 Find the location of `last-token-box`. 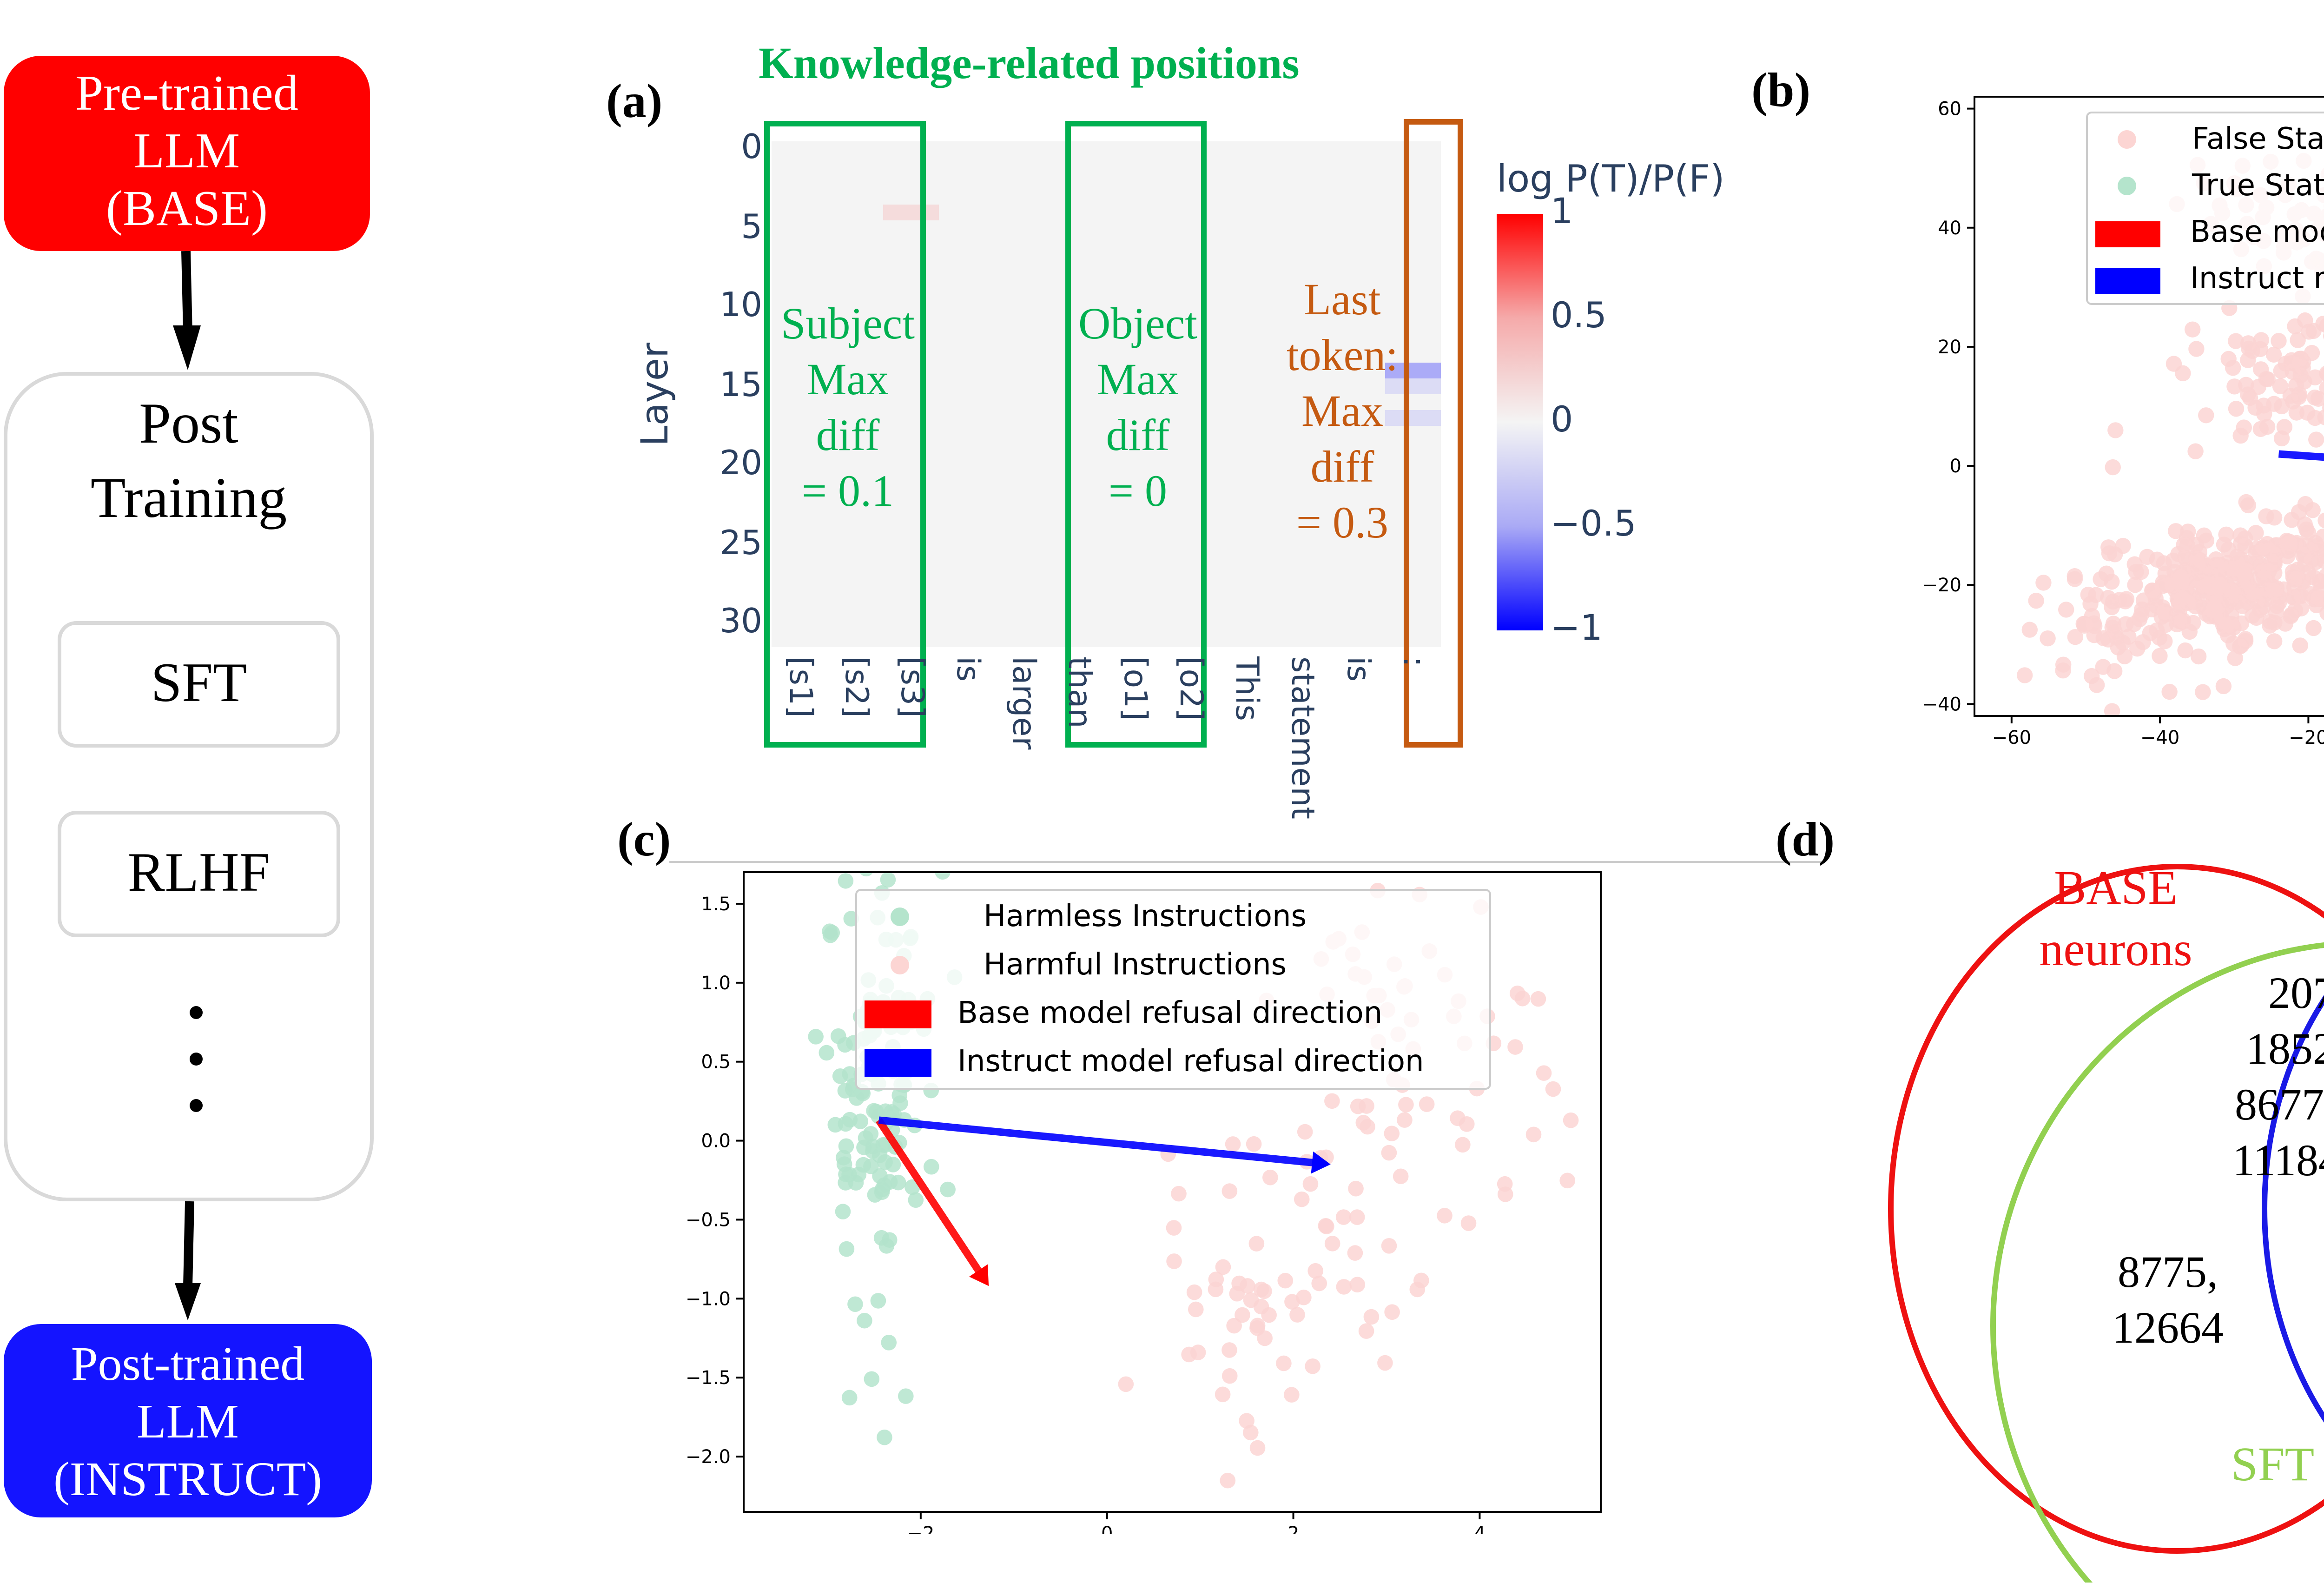

last-token-box is located at coordinates (1433, 433).